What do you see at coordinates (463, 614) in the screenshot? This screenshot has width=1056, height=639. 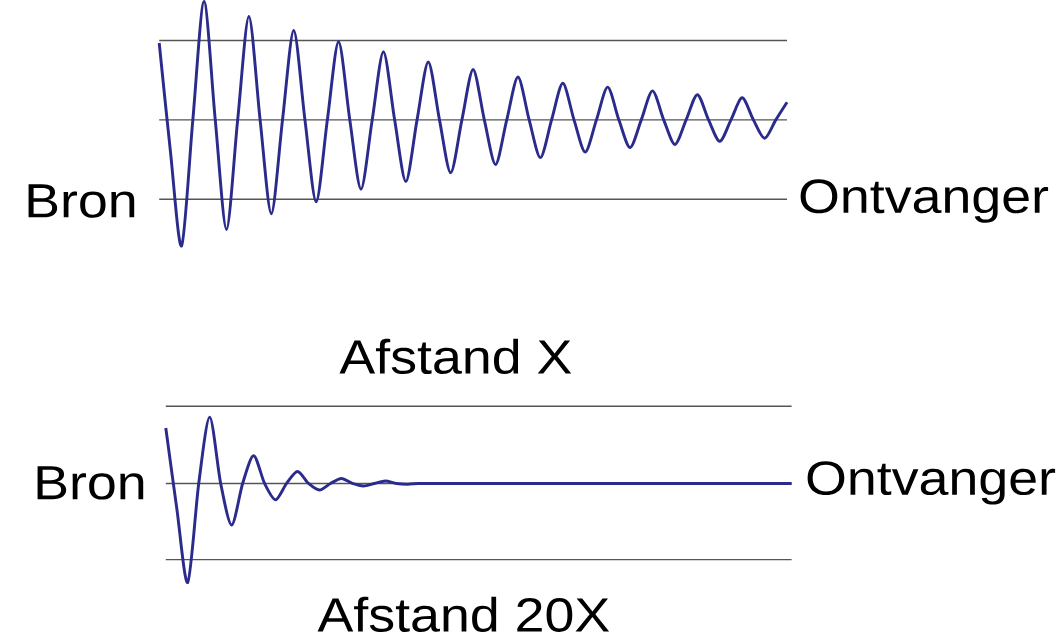 I see `x-axis-title: Afstand 20X` at bounding box center [463, 614].